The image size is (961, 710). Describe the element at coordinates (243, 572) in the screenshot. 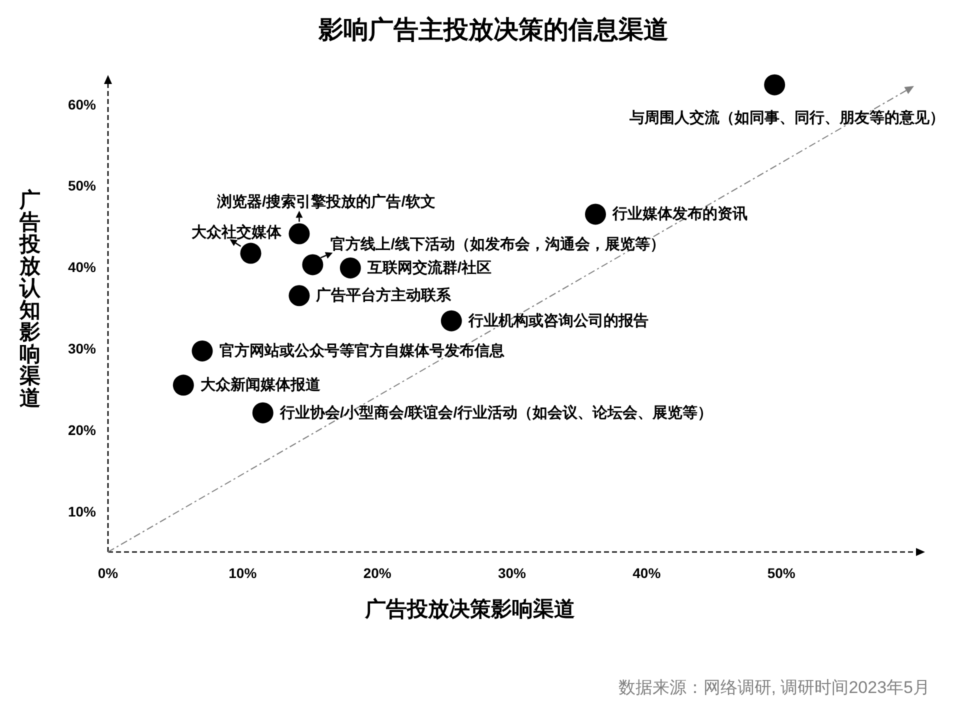

I see `x-tick-label: 10%` at that location.